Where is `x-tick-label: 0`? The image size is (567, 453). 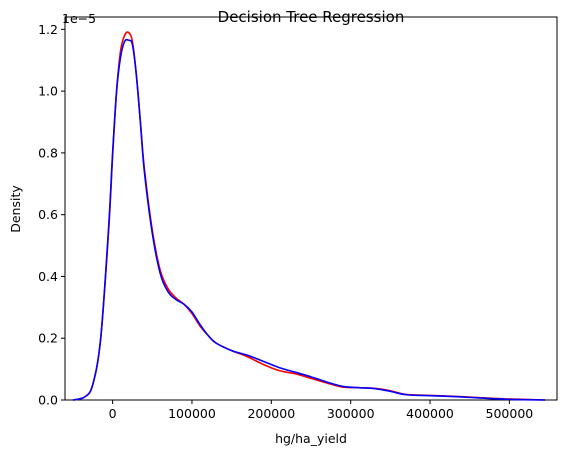
x-tick-label: 0 is located at coordinates (113, 413).